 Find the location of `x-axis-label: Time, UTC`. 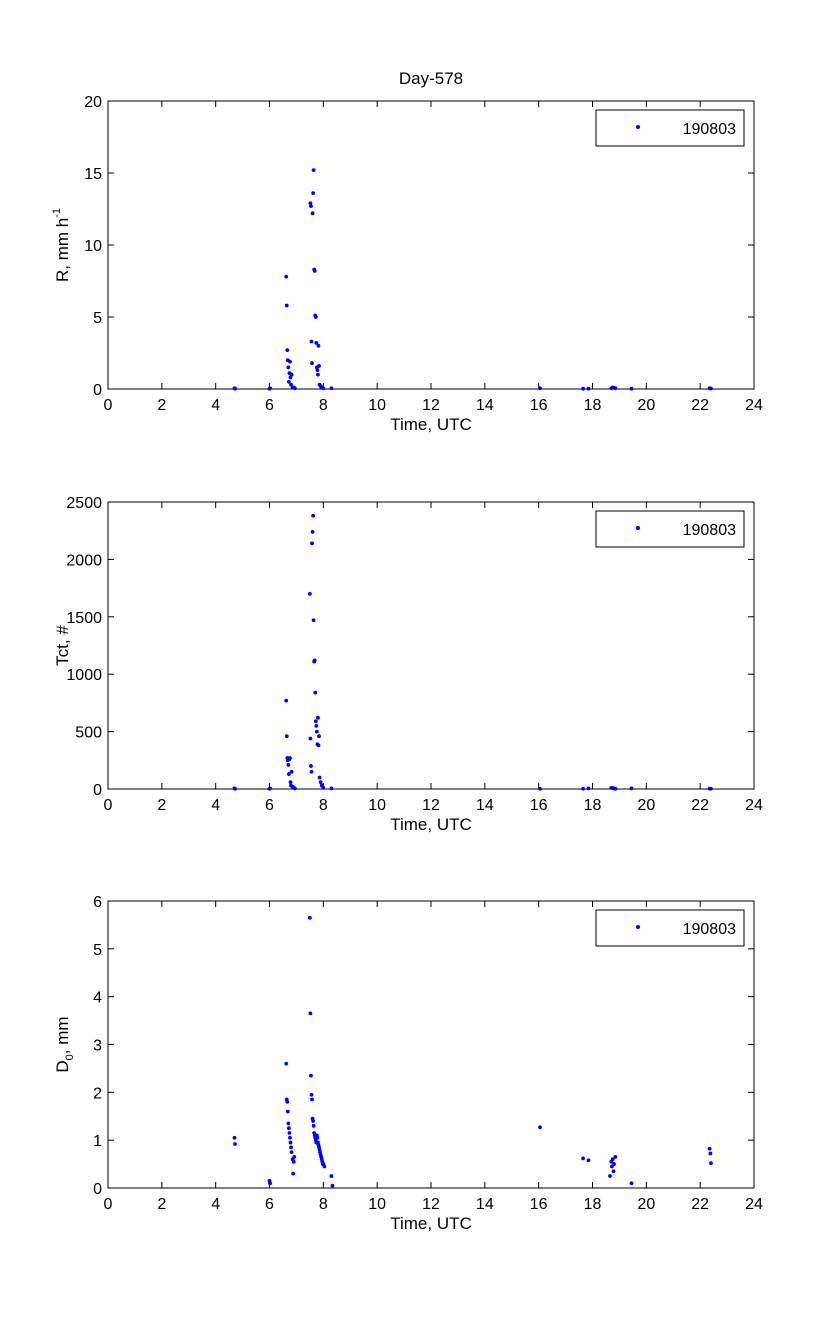

x-axis-label: Time, UTC is located at coordinates (431, 1223).